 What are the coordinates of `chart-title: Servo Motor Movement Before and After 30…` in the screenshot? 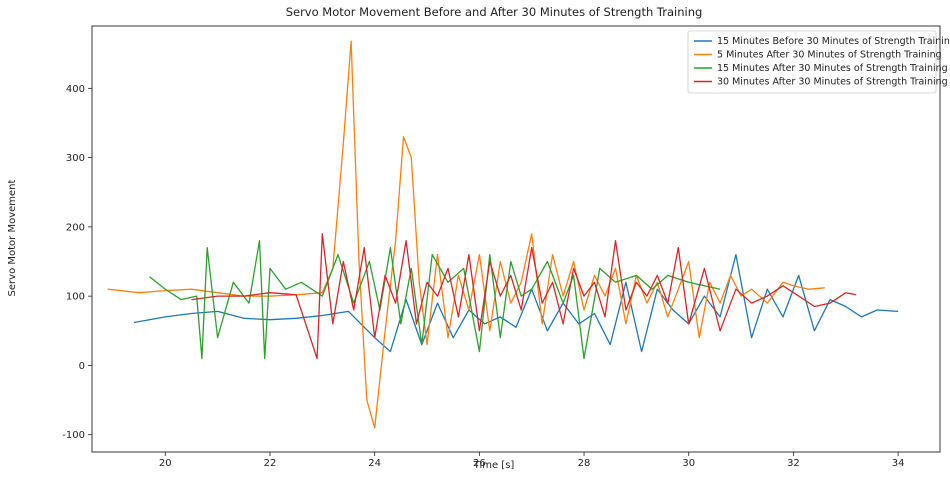 It's located at (494, 12).